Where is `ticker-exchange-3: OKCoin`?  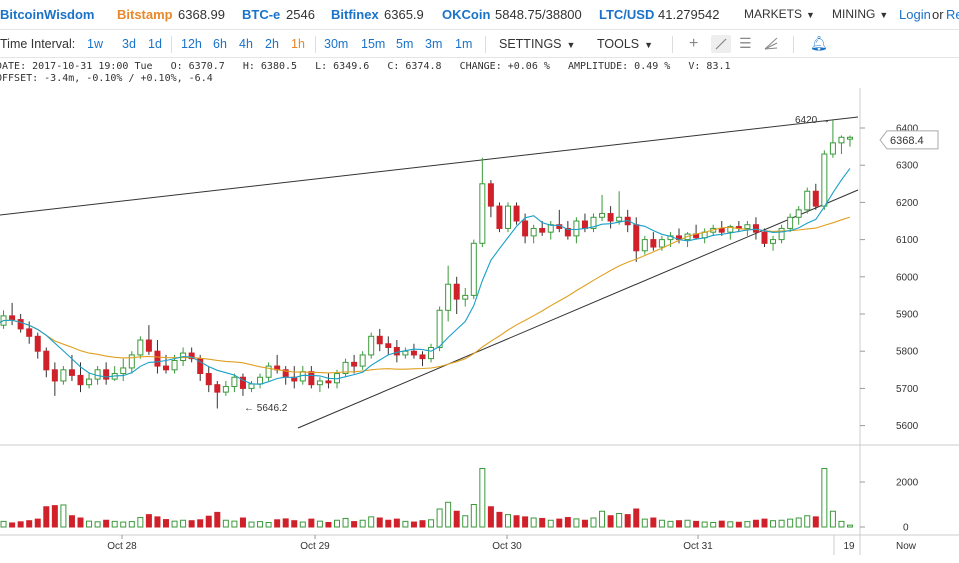
ticker-exchange-3: OKCoin is located at coordinates (466, 14).